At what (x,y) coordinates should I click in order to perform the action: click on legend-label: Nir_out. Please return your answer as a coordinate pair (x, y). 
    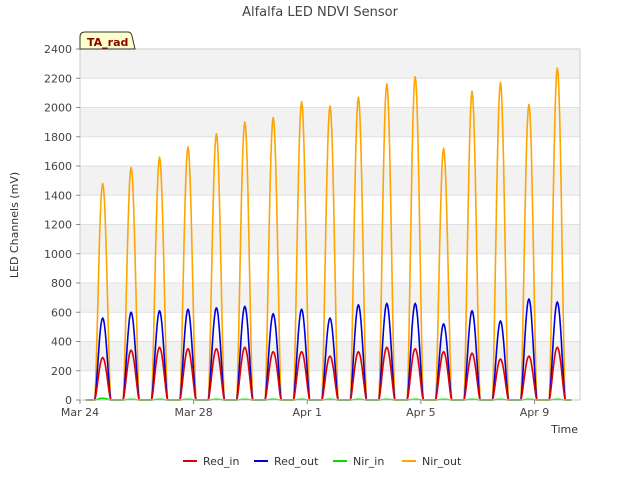
    Looking at the image, I should click on (442, 461).